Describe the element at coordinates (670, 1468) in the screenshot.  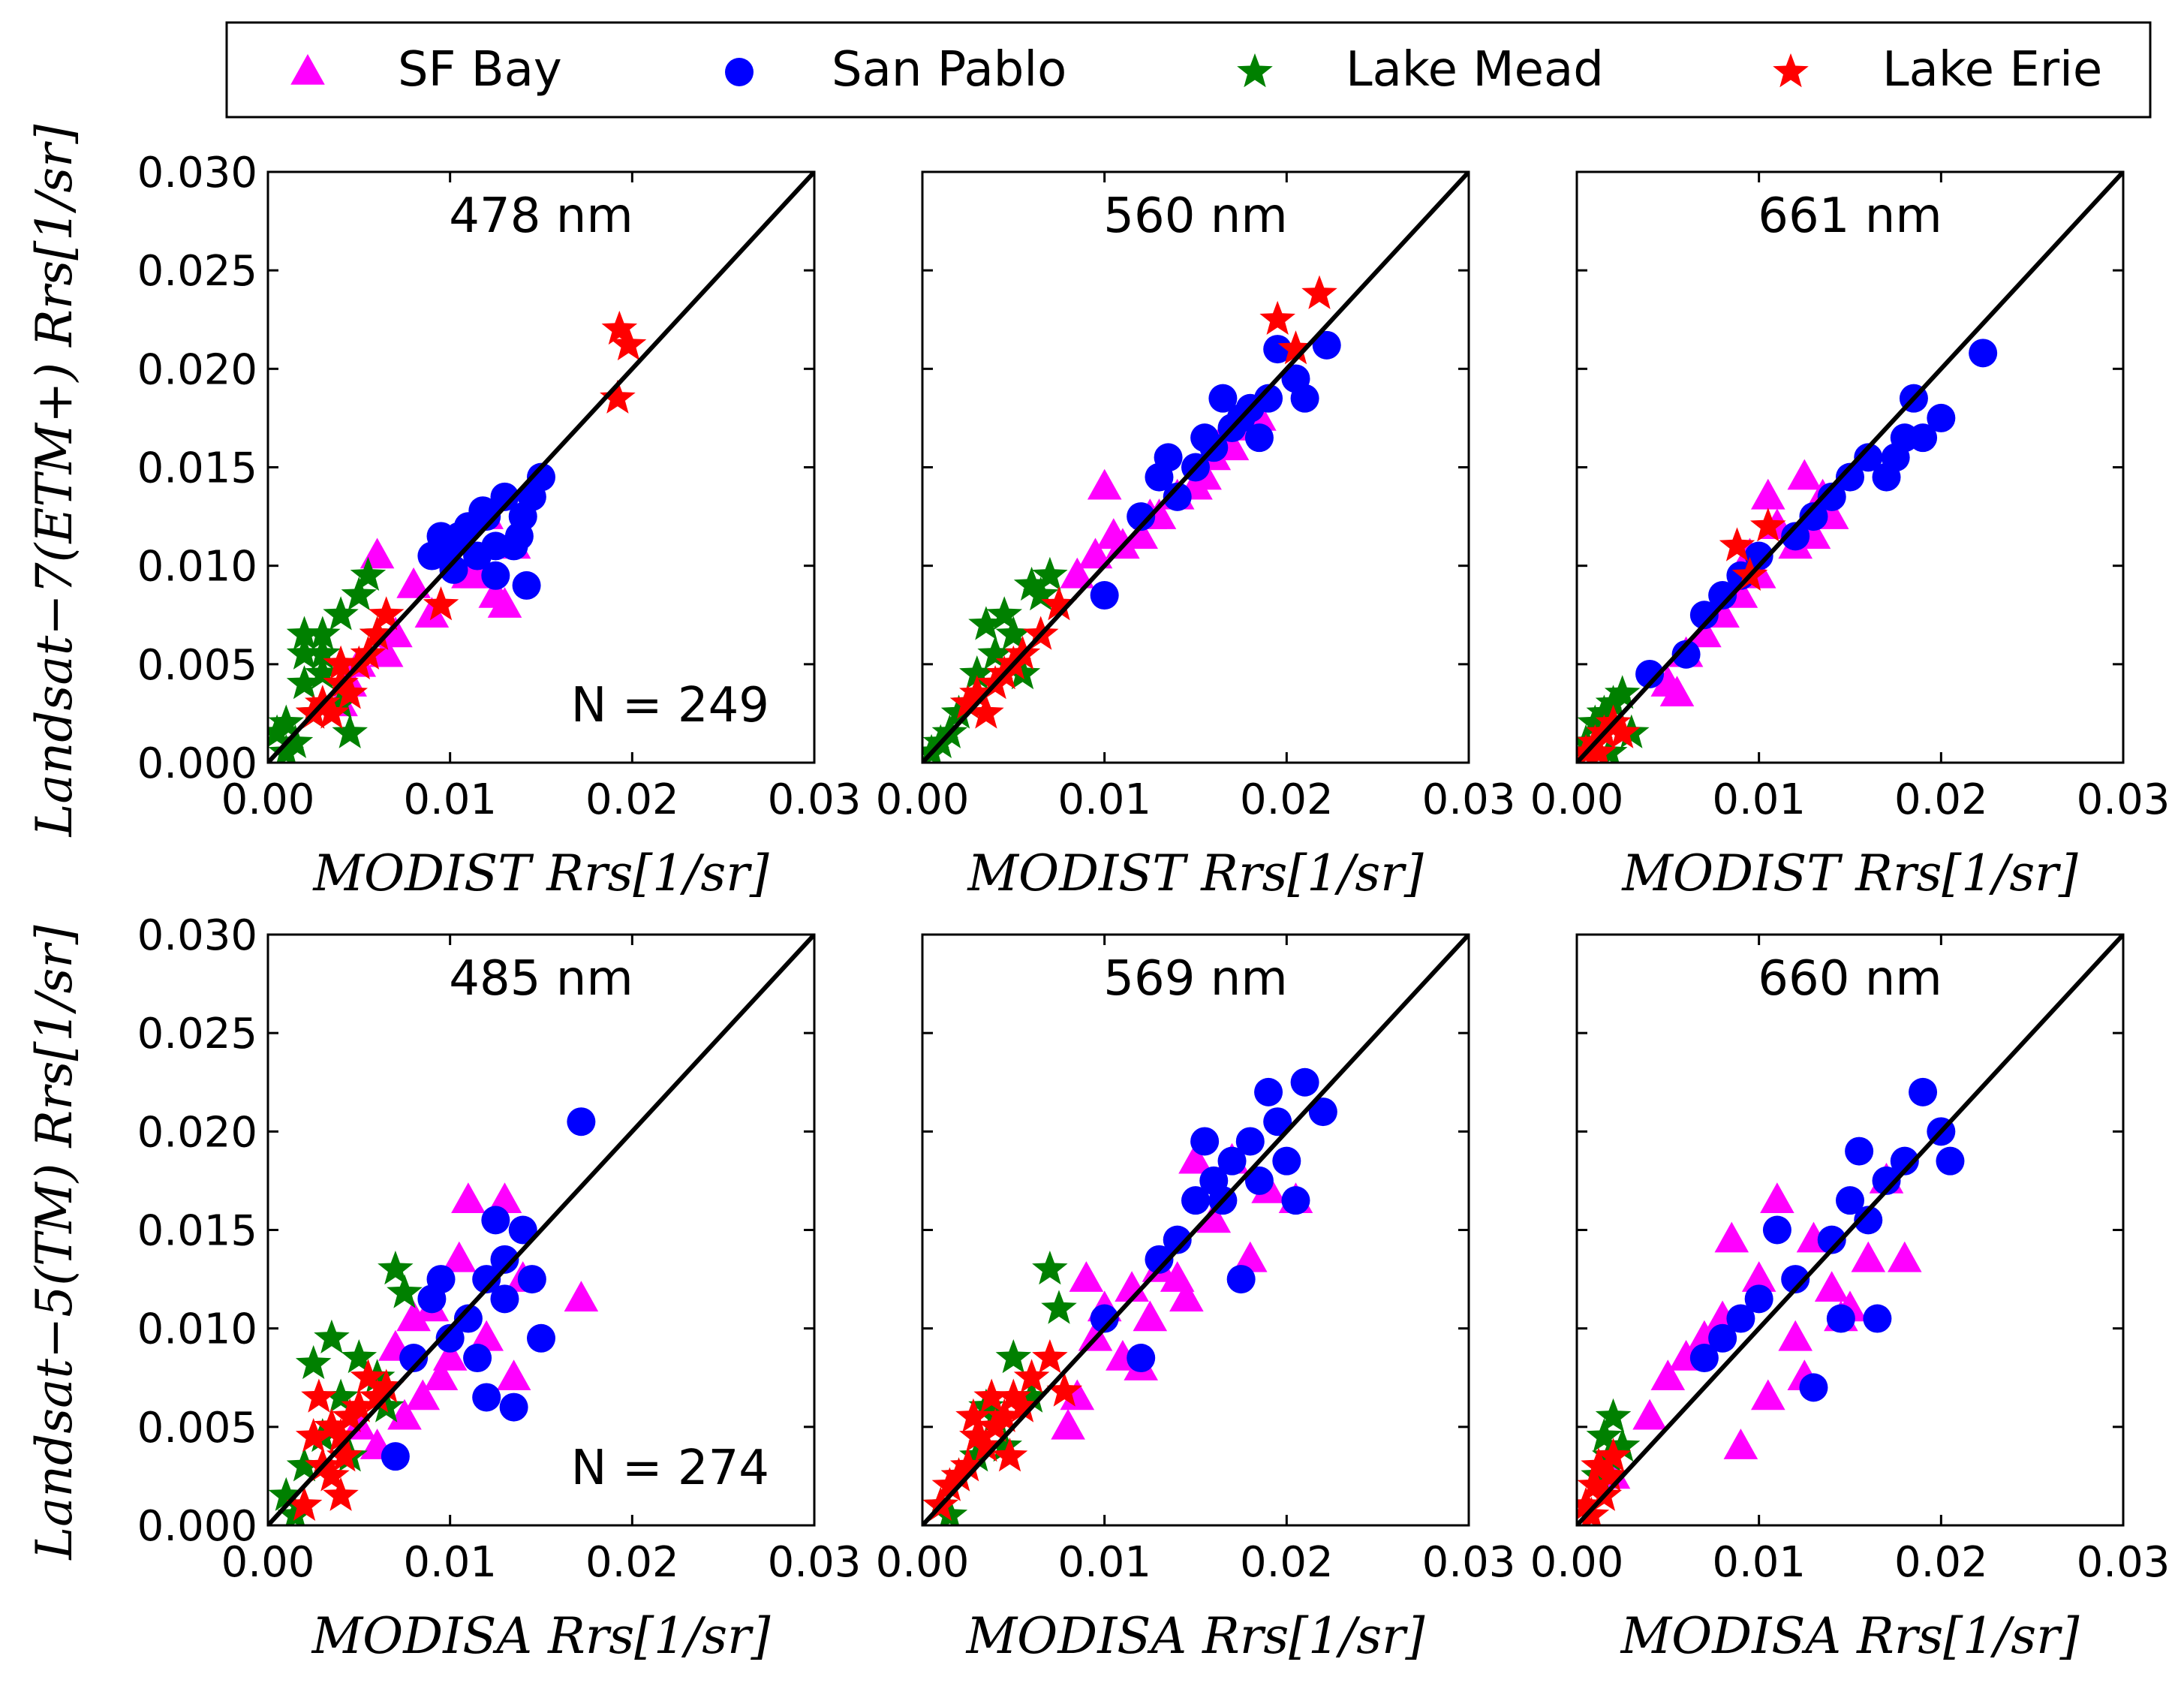
I see `sample-count: N = 274` at that location.